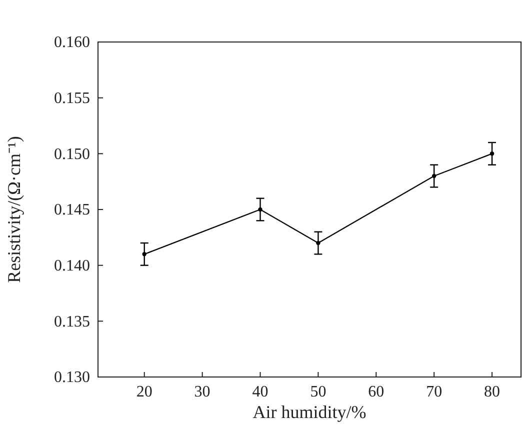 This screenshot has height=426, width=522. What do you see at coordinates (72, 154) in the screenshot?
I see `y-tick-label: 0.150` at bounding box center [72, 154].